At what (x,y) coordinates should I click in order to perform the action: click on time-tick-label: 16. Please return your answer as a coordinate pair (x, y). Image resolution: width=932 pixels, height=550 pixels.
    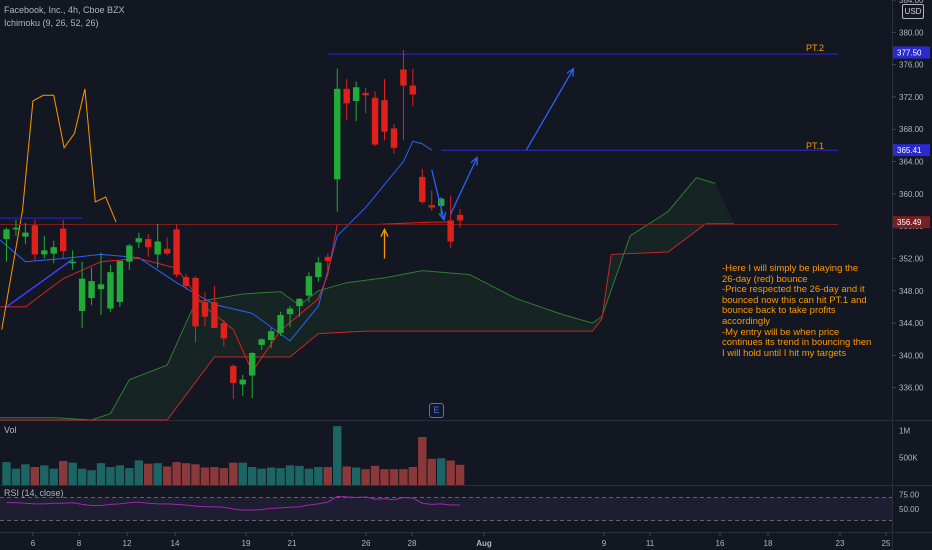
    Looking at the image, I should click on (720, 543).